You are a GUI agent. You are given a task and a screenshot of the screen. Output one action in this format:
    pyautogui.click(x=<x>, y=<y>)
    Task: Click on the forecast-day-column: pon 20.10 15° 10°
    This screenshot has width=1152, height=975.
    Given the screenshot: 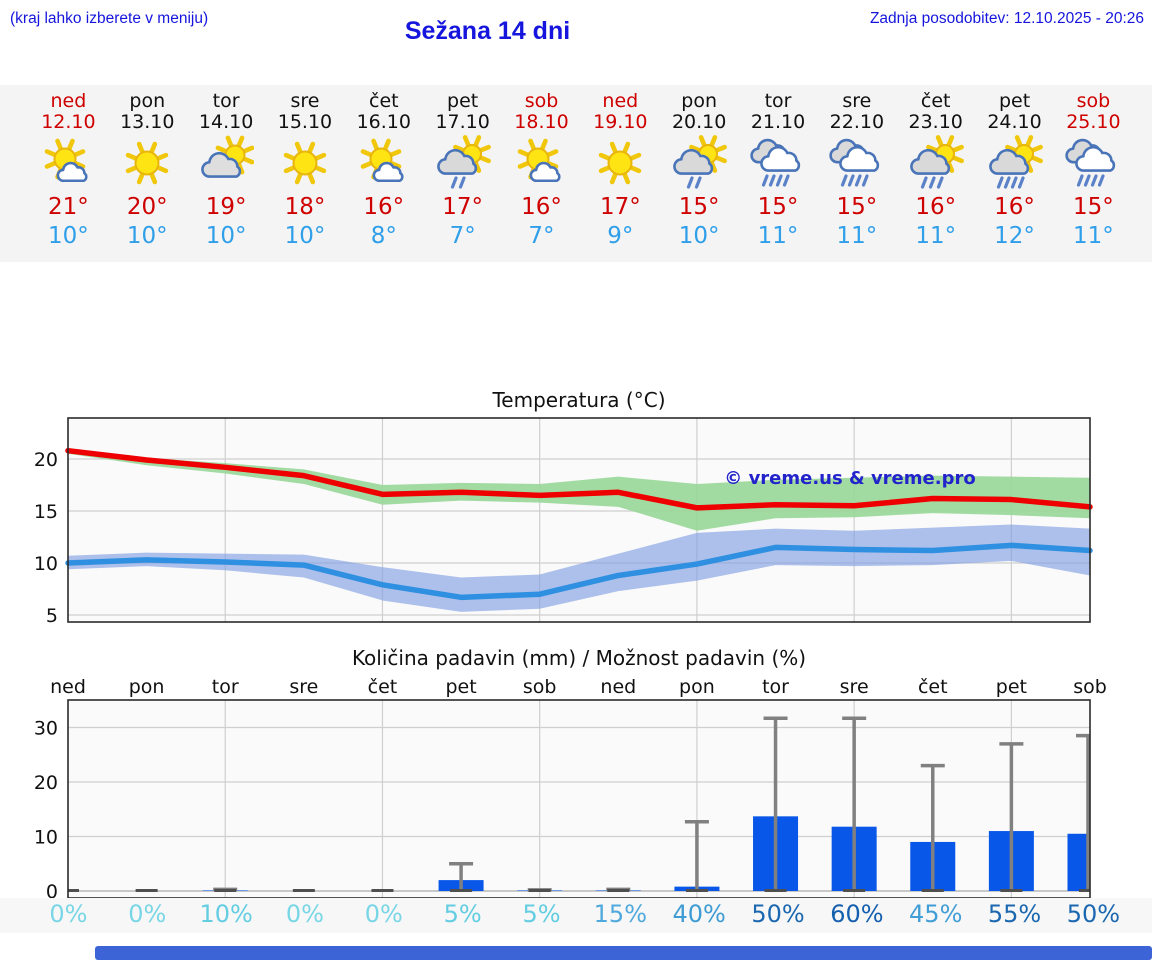 What is the action you would take?
    pyautogui.click(x=699, y=173)
    